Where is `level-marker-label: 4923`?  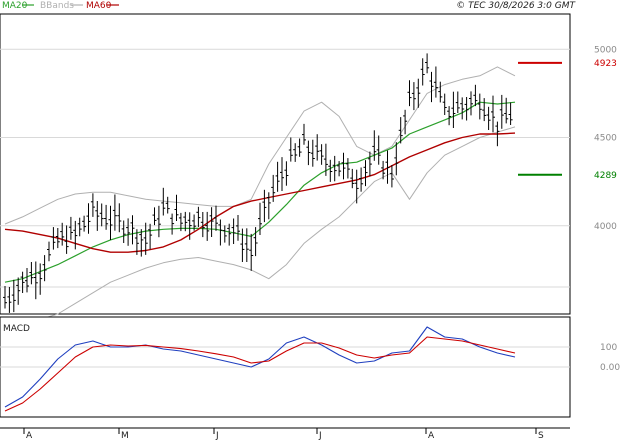
level-marker-label: 4923 is located at coordinates (605, 64).